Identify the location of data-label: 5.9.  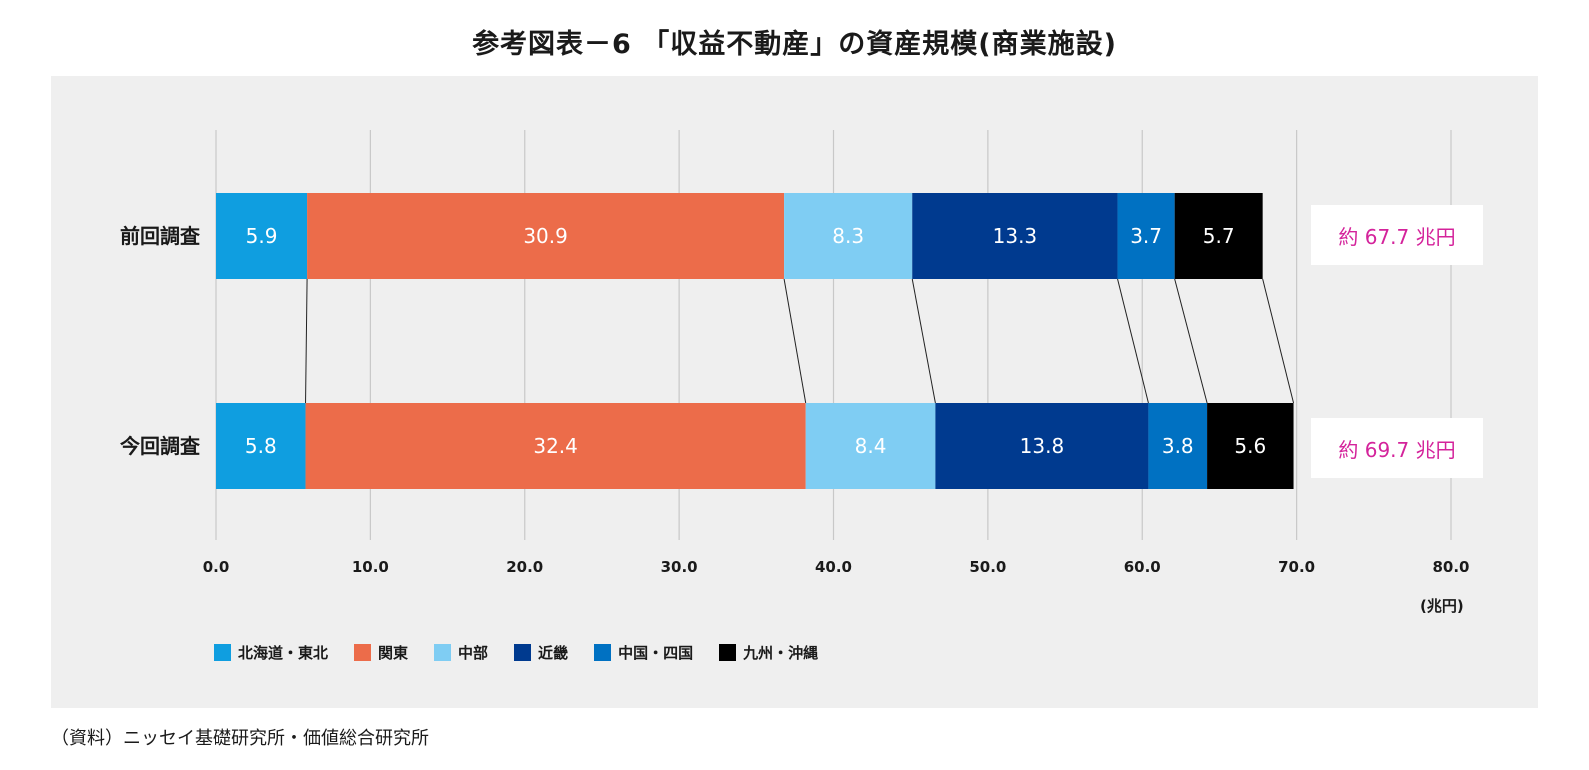
(262, 236).